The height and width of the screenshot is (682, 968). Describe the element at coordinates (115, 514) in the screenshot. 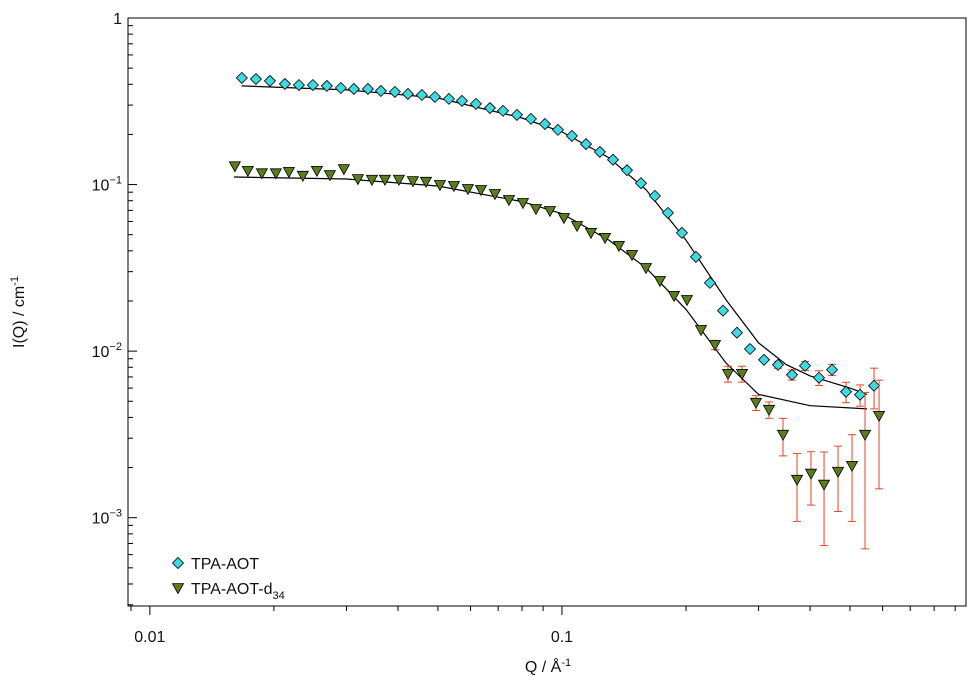

I see `y-tick-sup: −3` at that location.